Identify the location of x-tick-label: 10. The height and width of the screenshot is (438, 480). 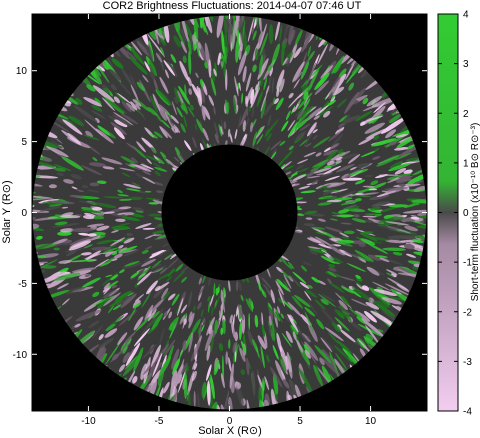
(371, 421).